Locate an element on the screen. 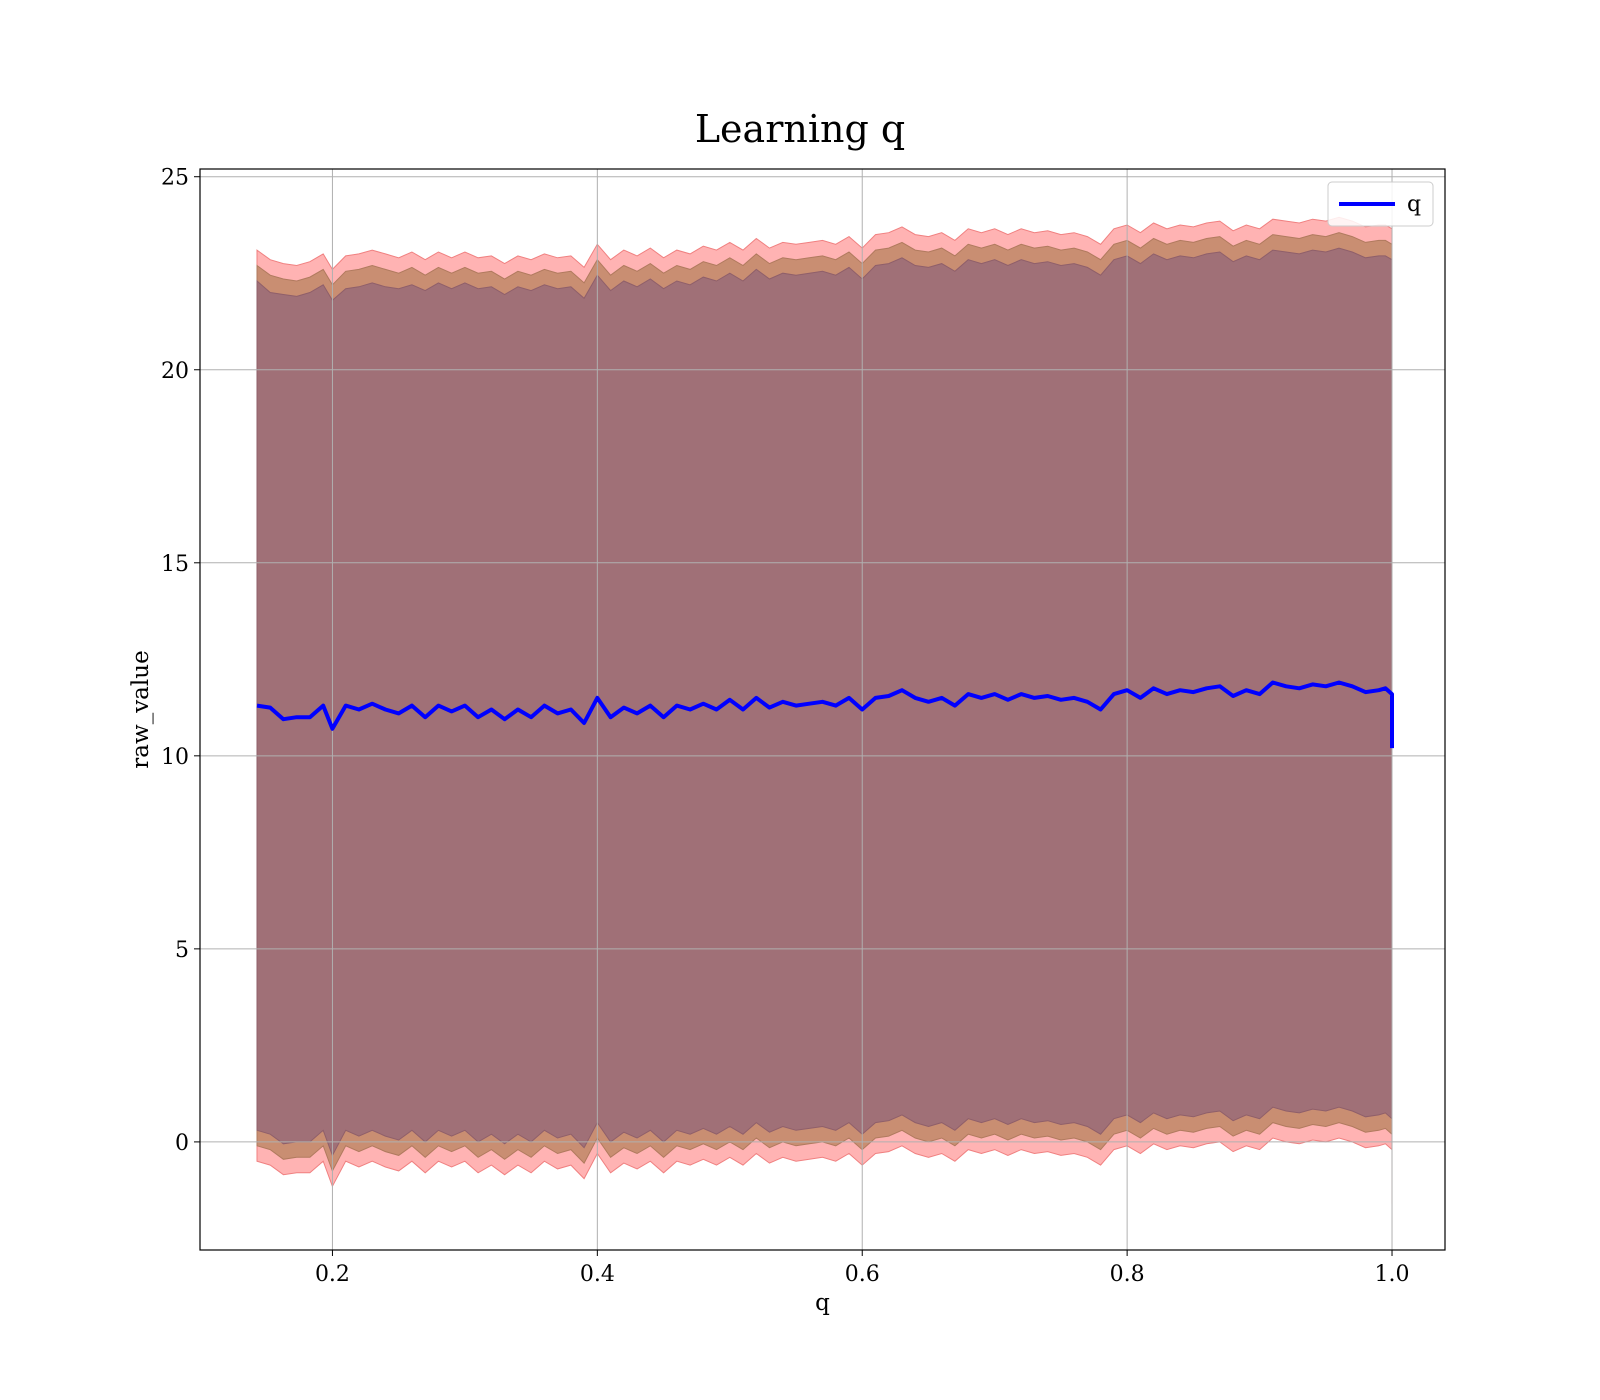  chart-title: Learning q is located at coordinates (800, 129).